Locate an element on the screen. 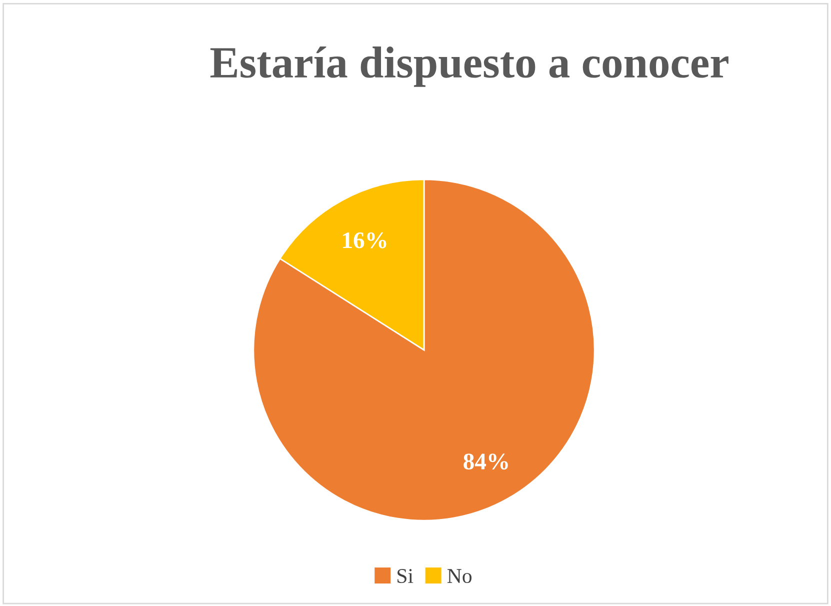 The image size is (831, 606). legend-label: Si is located at coordinates (406, 576).